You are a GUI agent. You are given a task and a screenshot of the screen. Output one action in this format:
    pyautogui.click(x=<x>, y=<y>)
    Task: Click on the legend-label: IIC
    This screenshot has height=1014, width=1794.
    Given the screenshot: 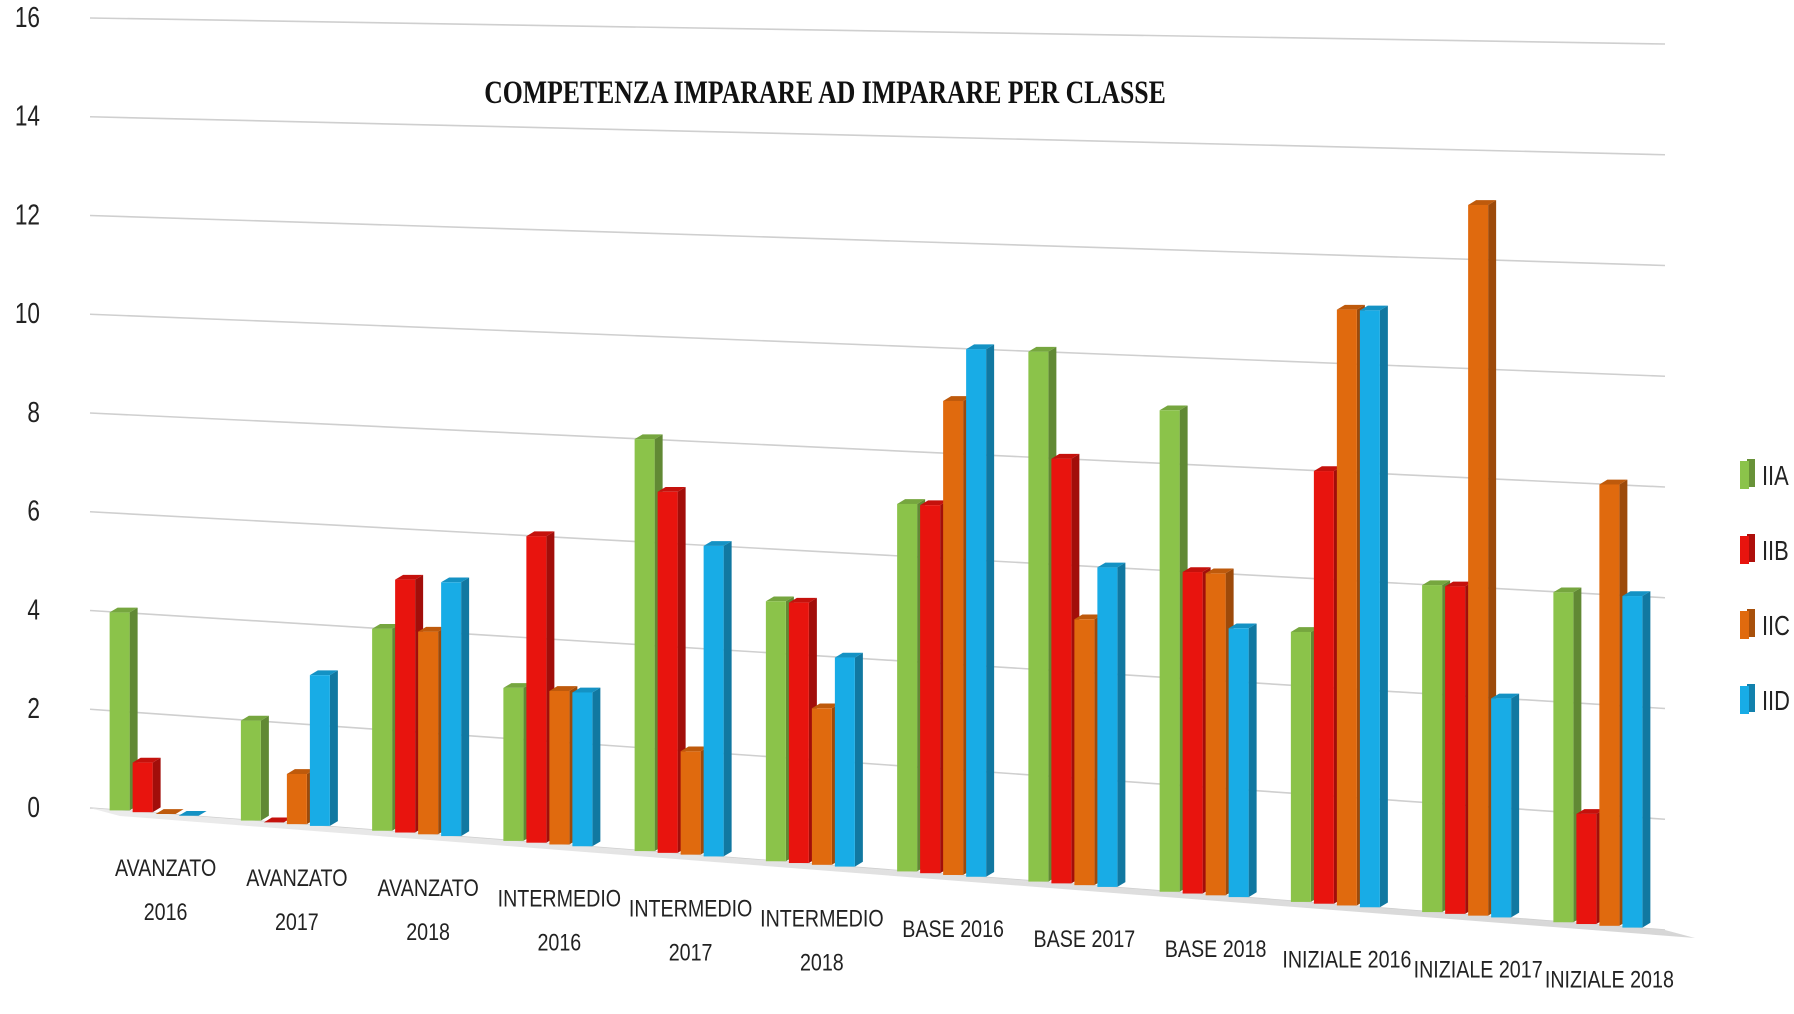 What is the action you would take?
    pyautogui.click(x=1776, y=625)
    